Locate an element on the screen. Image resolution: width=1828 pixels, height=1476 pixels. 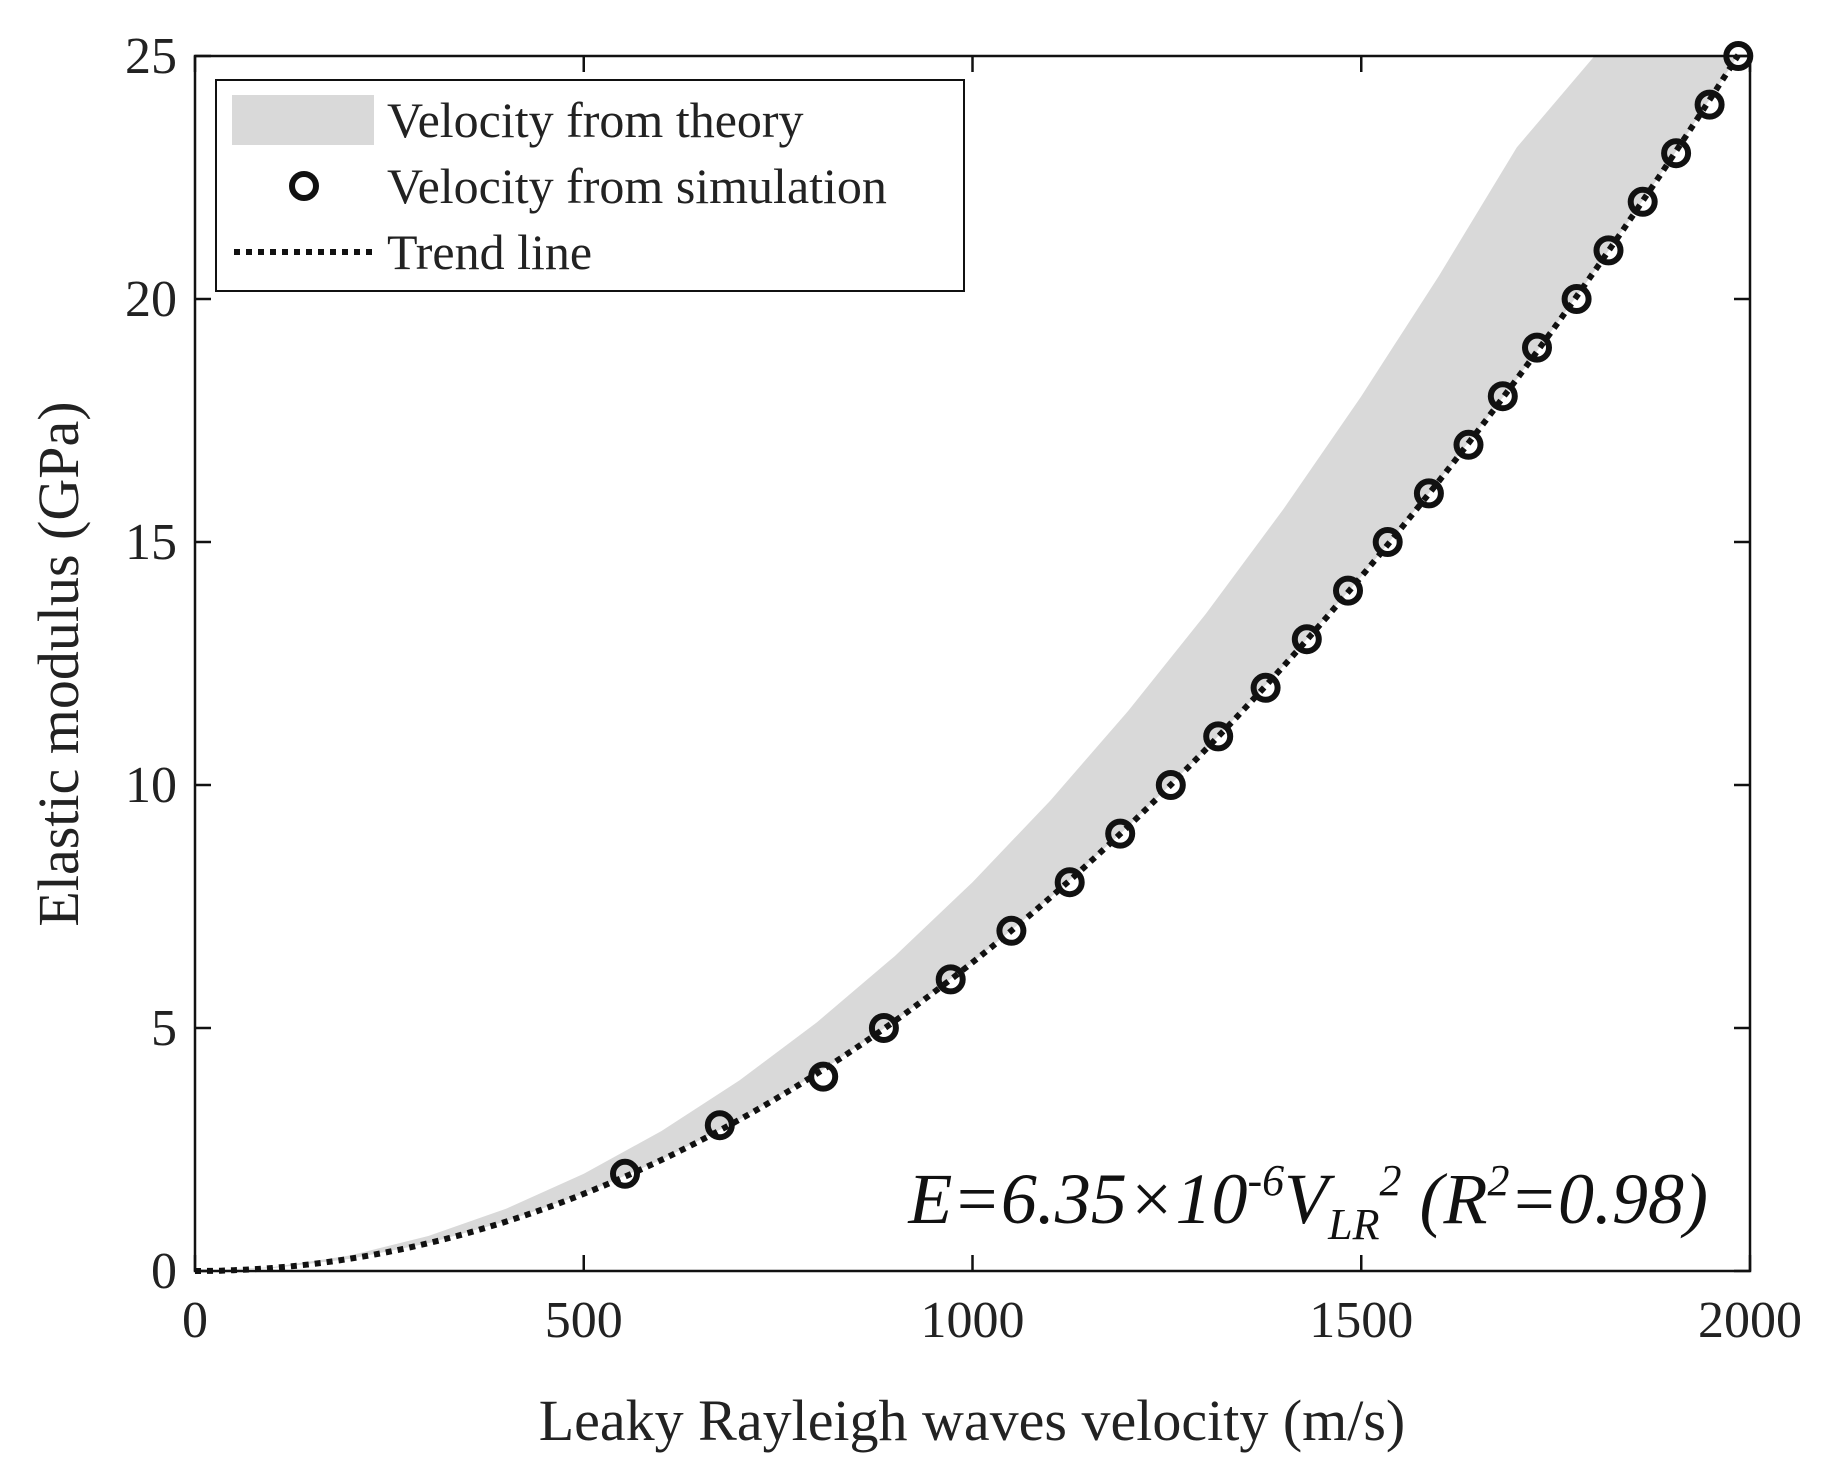
equation-annotation: E=6.35×10-6VLR2 (R2=0.98) is located at coordinates (1307, 1202).